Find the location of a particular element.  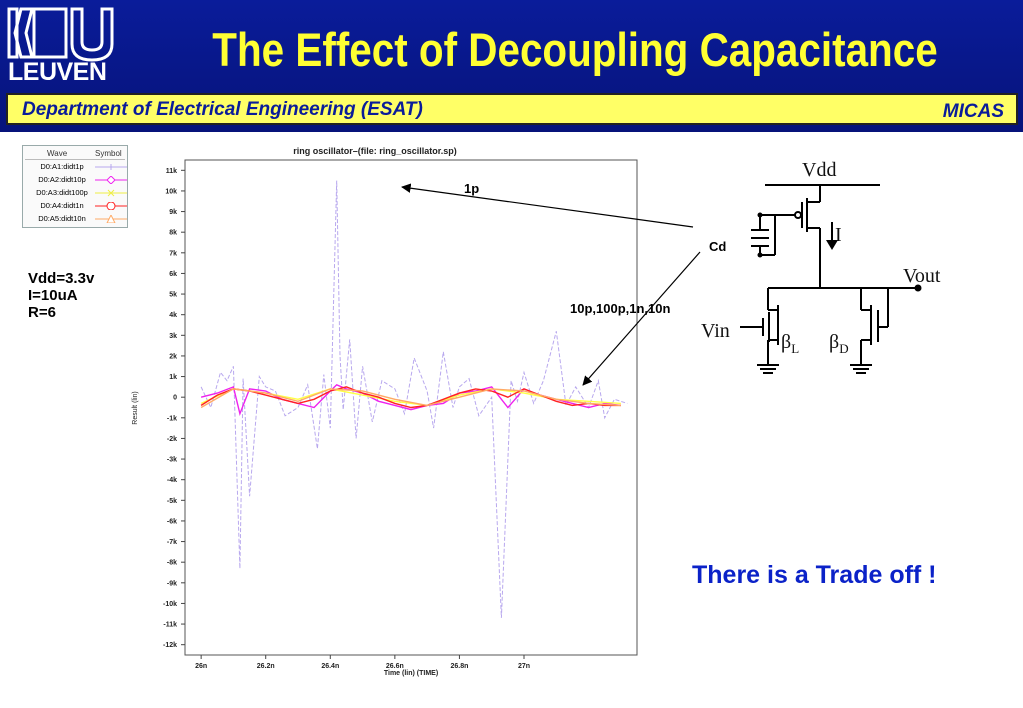

x-tick-label: 26.6n is located at coordinates (395, 666).